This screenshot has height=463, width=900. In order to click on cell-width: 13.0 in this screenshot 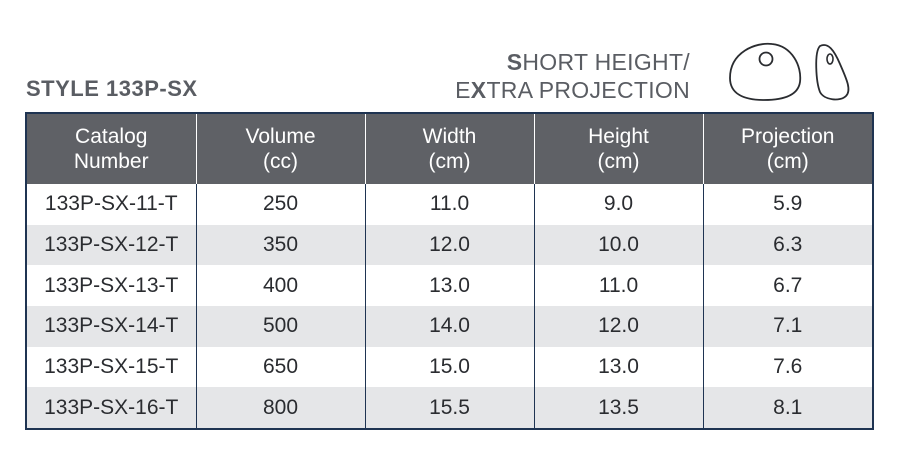, I will do `click(449, 285)`.